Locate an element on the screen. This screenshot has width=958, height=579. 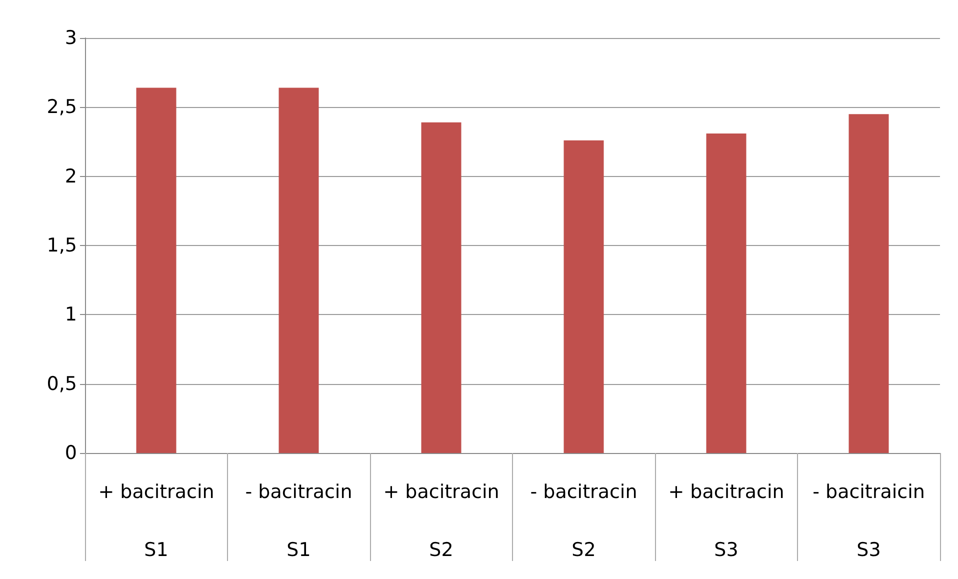
y-tick-label: 2,5 is located at coordinates (61, 107).